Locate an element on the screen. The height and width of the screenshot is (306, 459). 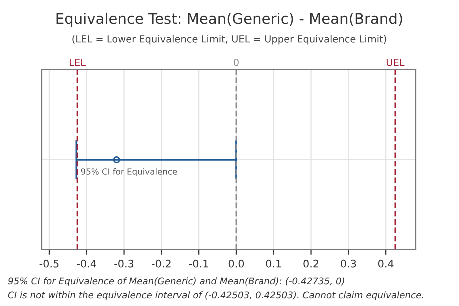
x-tick-label: -0.4 is located at coordinates (86, 264).